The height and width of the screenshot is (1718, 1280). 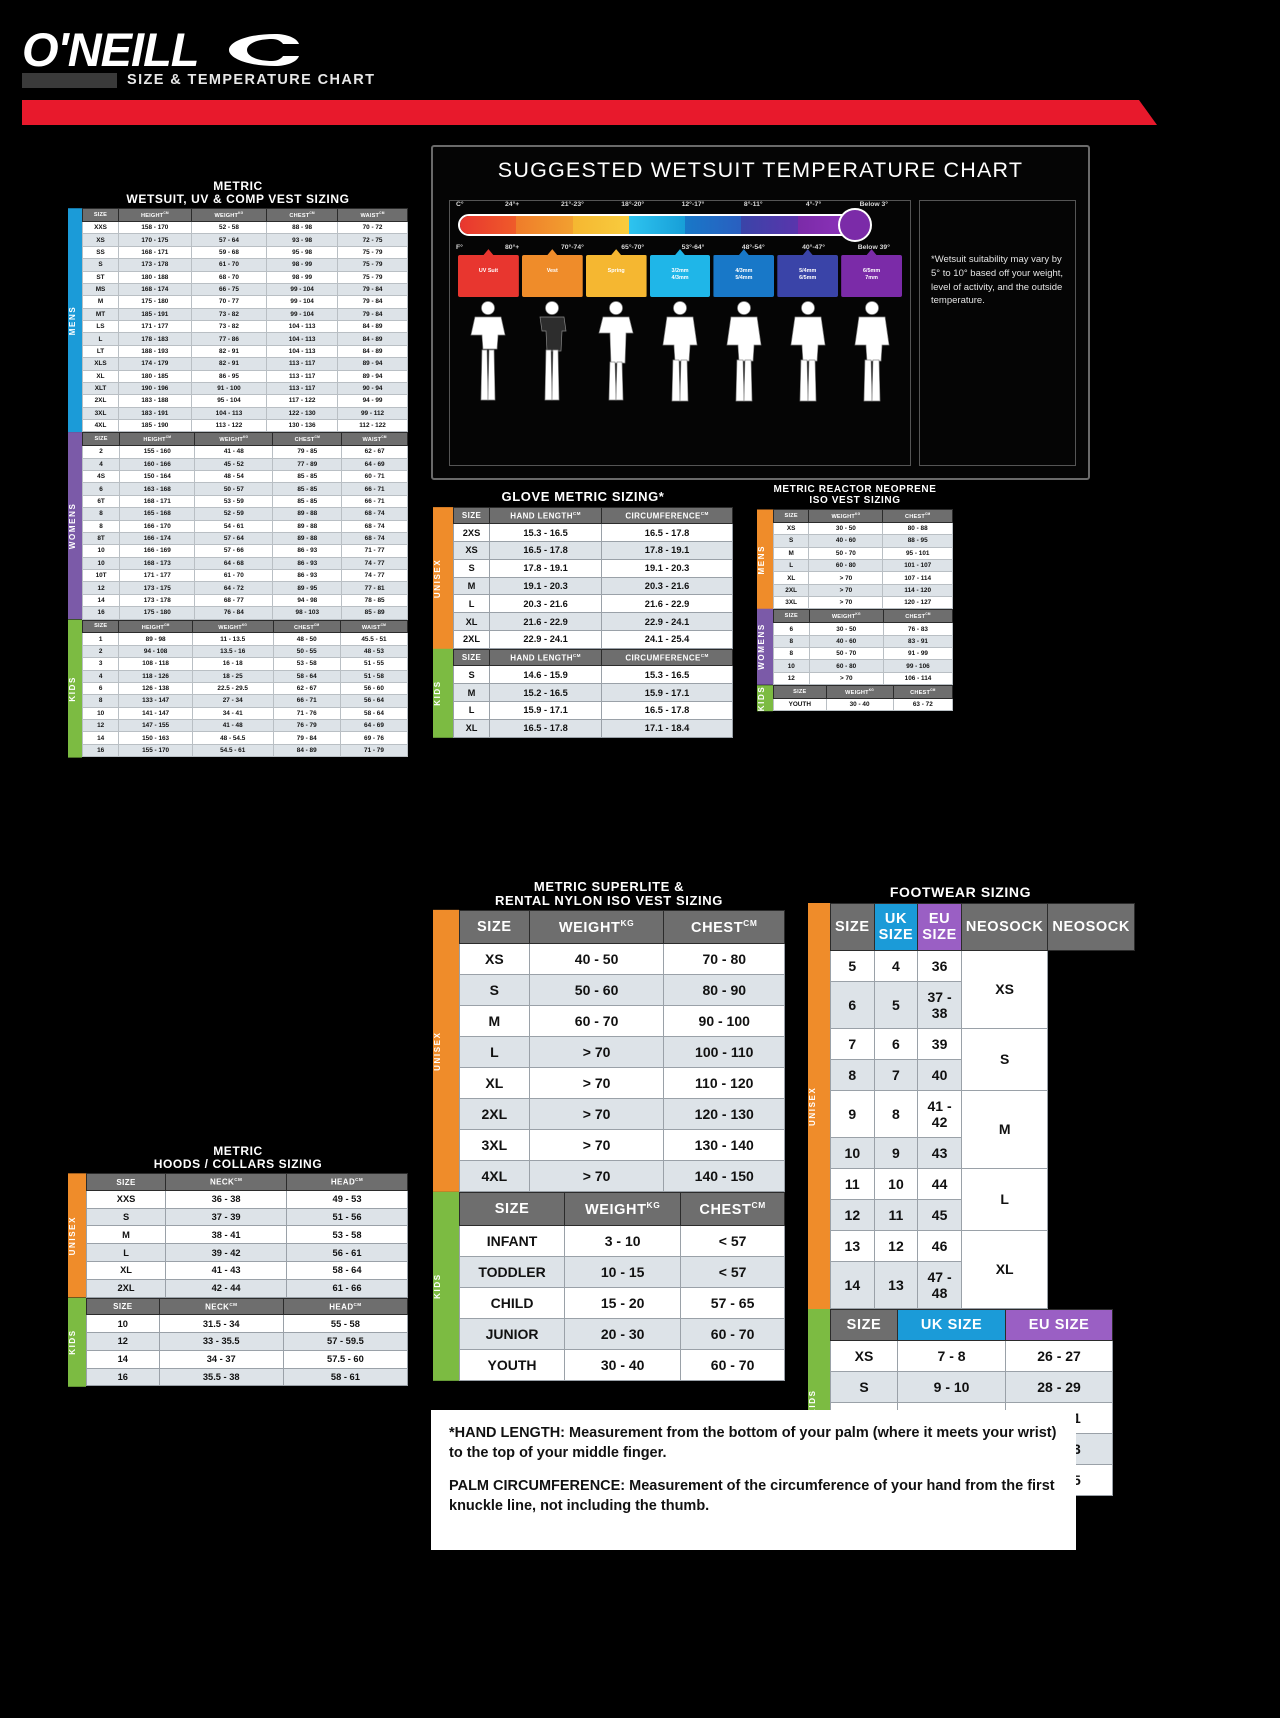 I want to click on header-red-band, so click(x=589, y=112).